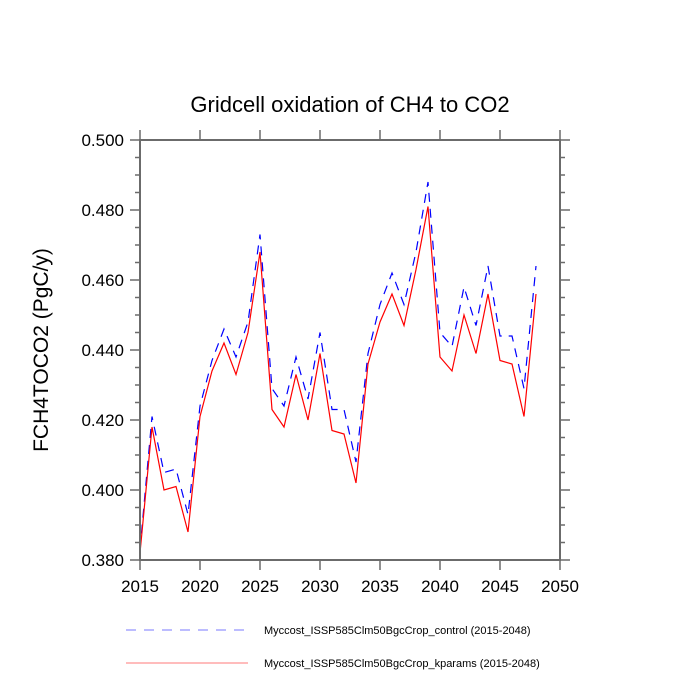 Image resolution: width=700 pixels, height=700 pixels. What do you see at coordinates (102, 420) in the screenshot?
I see `y-tick-label: 0.420` at bounding box center [102, 420].